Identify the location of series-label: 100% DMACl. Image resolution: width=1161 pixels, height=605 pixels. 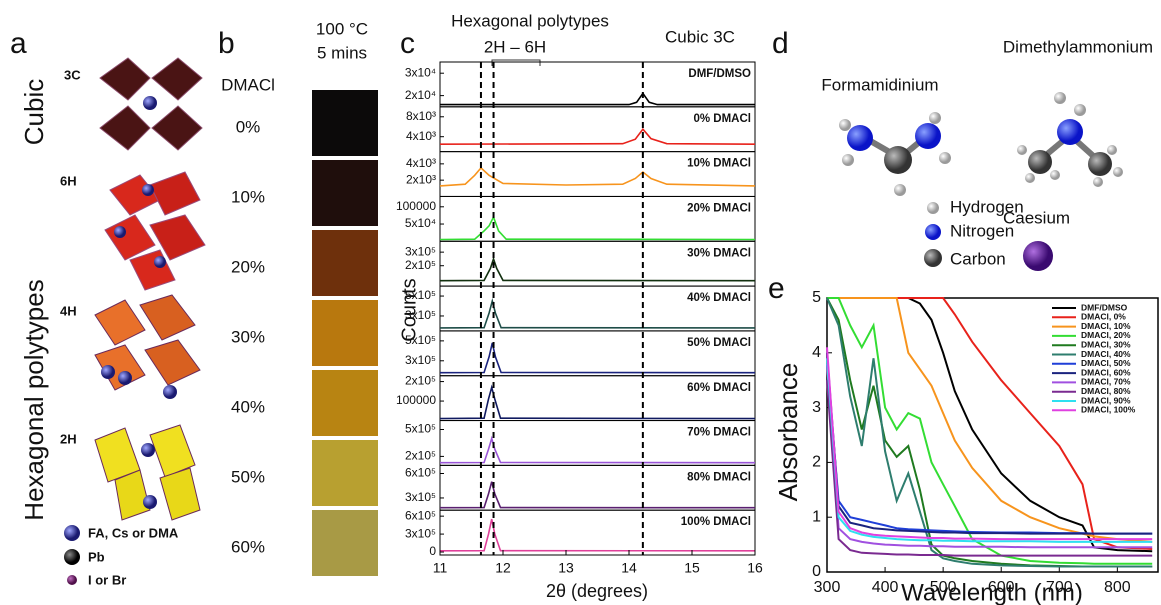
(716, 522).